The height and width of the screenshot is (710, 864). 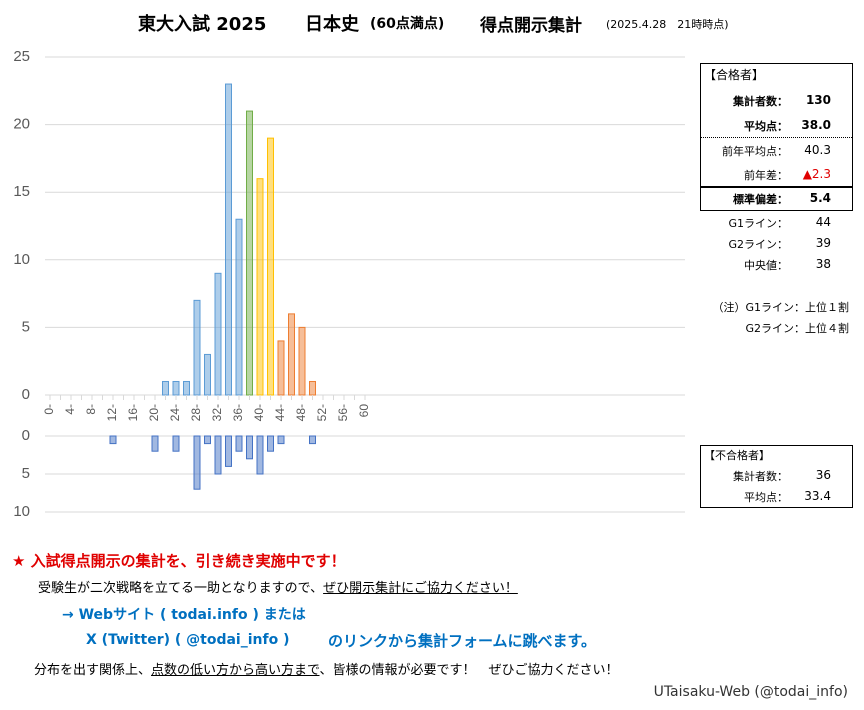 I want to click on message-line: 受験生が二次戦略を立てる一助となりますので、ぜひ開示集計にご協力ください！, so click(x=278, y=586).